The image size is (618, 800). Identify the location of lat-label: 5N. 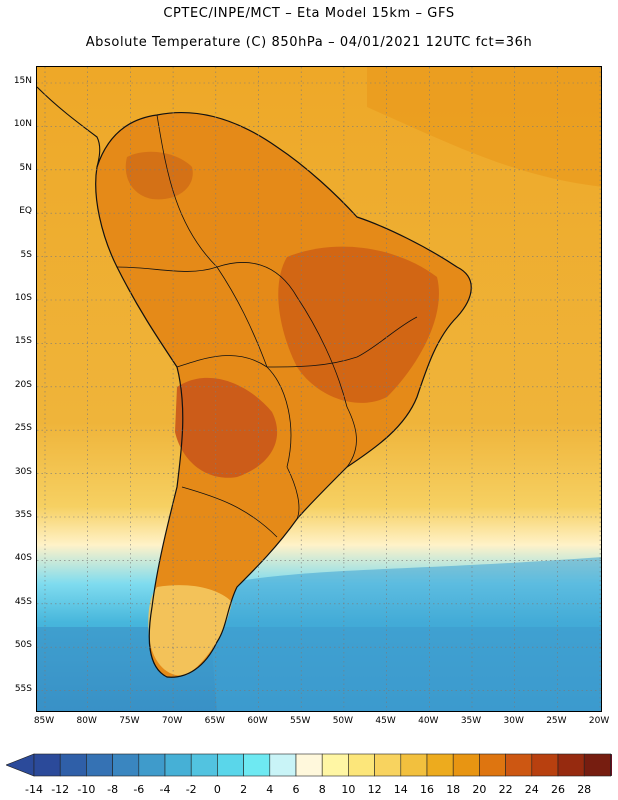
(25, 167).